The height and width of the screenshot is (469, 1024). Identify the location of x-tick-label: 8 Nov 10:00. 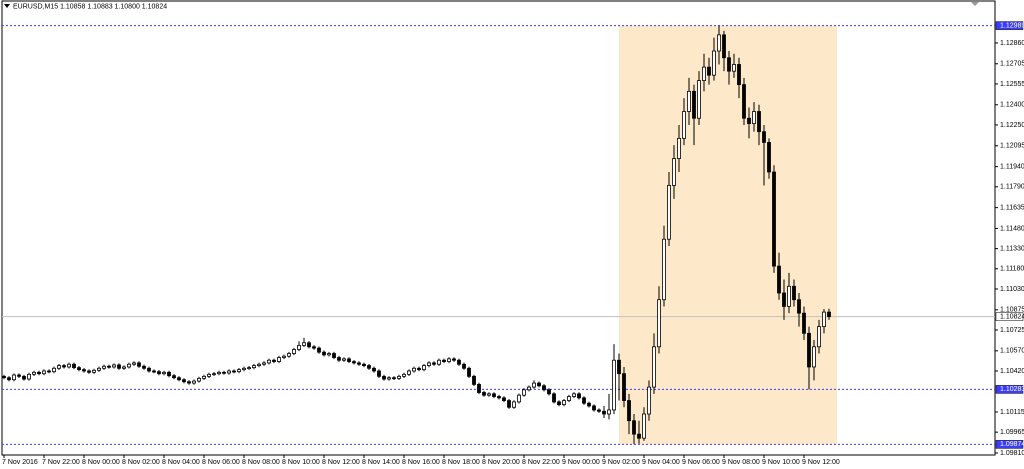
(301, 462).